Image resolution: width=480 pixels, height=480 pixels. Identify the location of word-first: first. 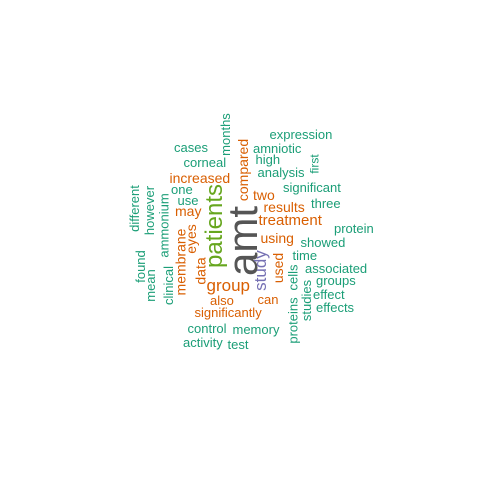
(314, 164).